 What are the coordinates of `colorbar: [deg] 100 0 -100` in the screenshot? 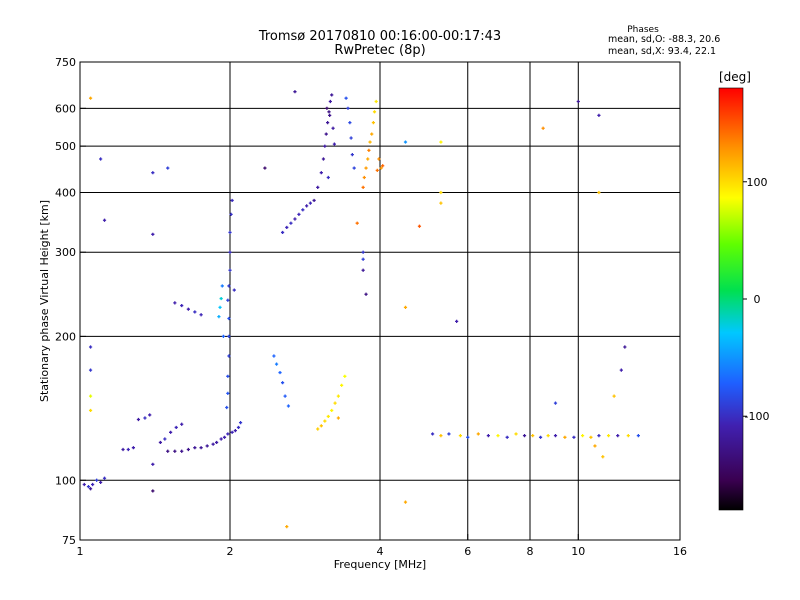 It's located at (743, 290).